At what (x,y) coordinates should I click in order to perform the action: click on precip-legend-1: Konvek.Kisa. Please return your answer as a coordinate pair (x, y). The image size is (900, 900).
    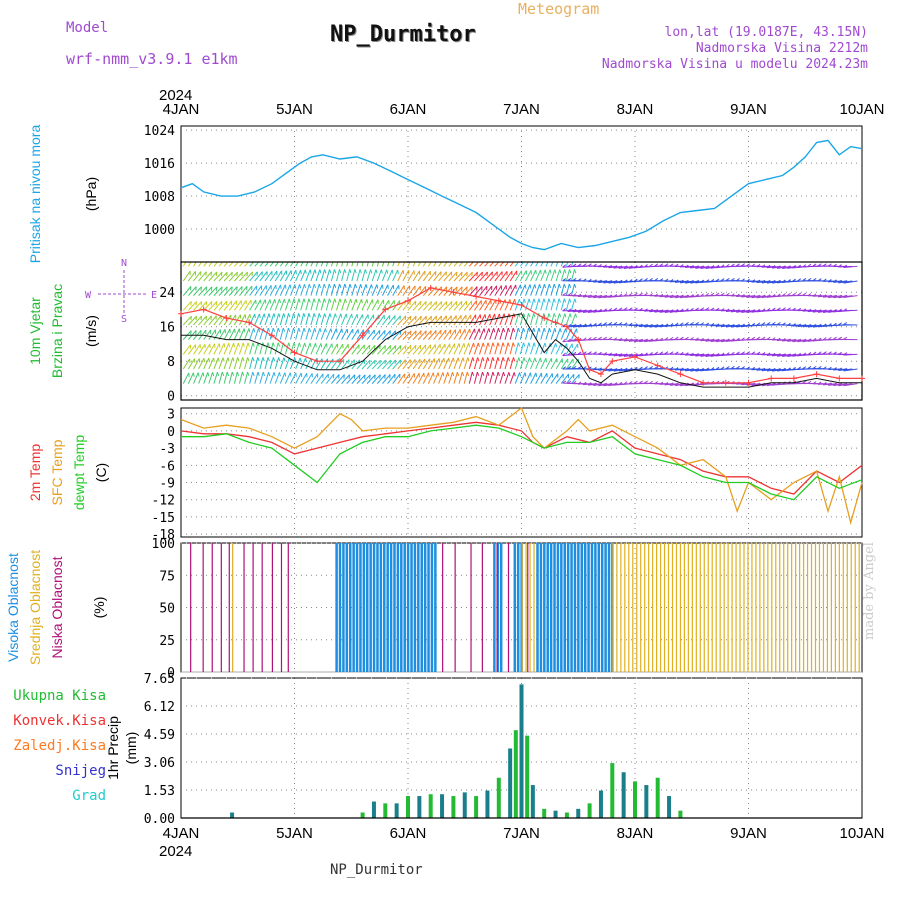
    Looking at the image, I should click on (59, 721).